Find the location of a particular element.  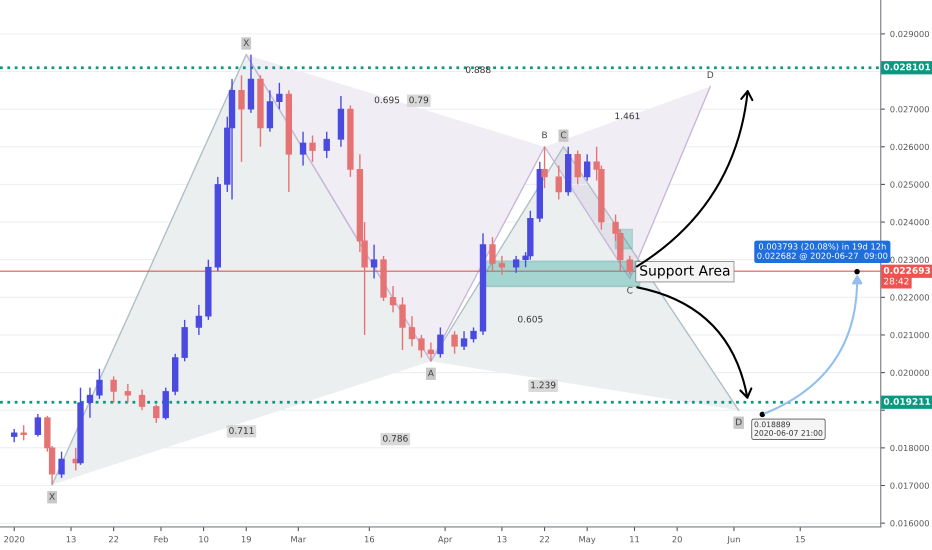

ref-line-label: 0.028101 is located at coordinates (907, 66).